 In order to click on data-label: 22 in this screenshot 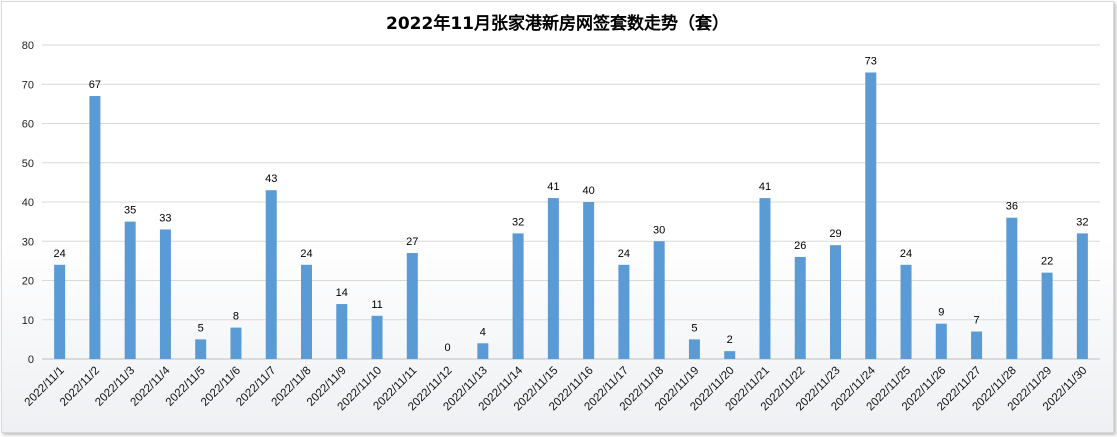, I will do `click(1047, 262)`.